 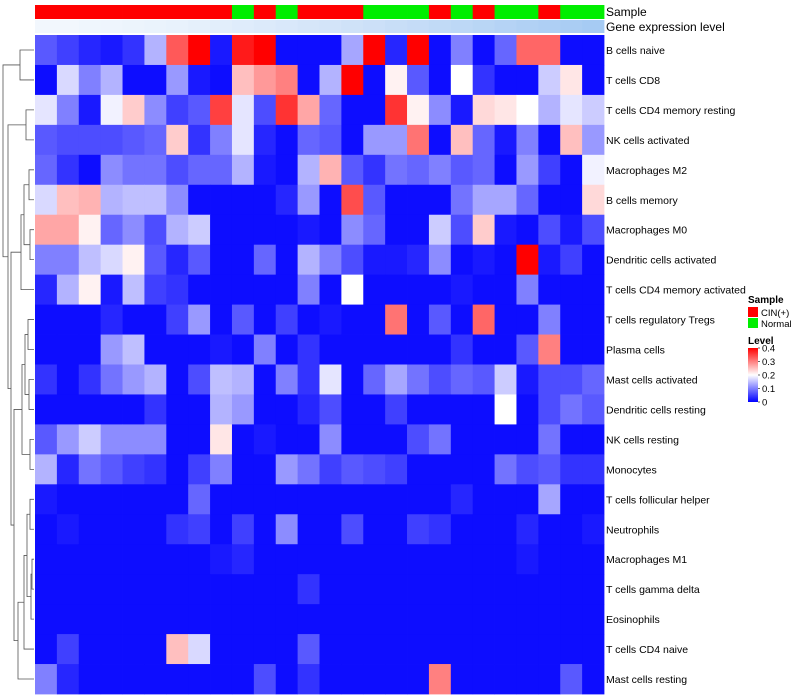 I want to click on row-label: T cells CD8, so click(x=633, y=81).